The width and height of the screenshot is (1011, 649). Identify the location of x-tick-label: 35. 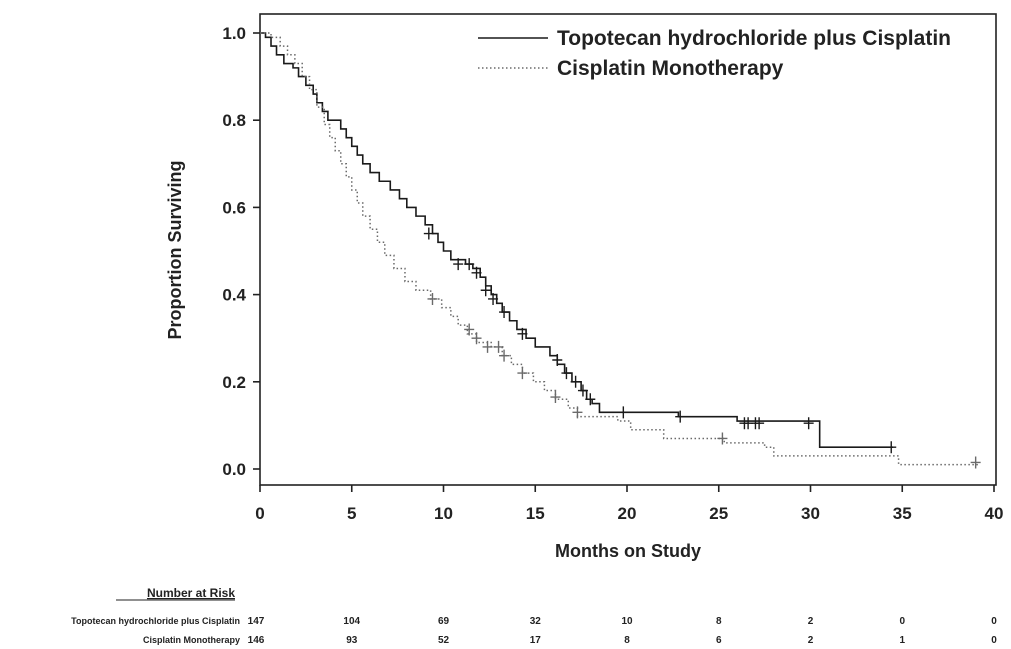
(902, 513).